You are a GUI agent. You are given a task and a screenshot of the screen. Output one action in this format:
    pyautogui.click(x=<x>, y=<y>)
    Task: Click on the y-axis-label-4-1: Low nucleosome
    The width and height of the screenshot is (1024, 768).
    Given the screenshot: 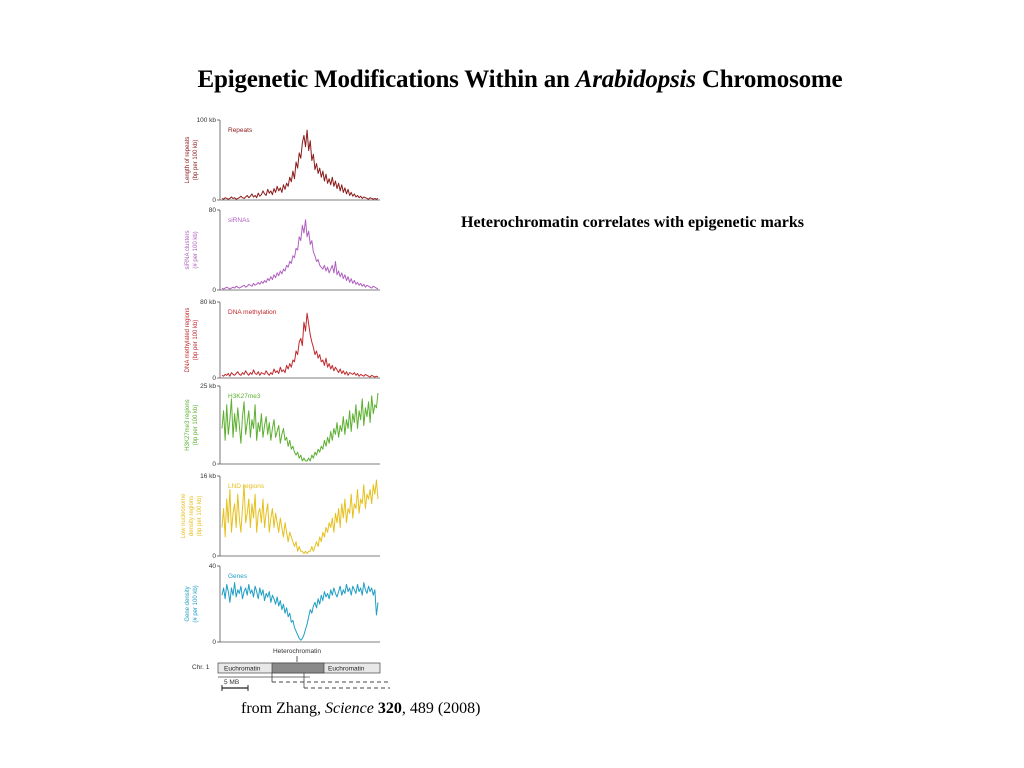 What is the action you would take?
    pyautogui.click(x=184, y=516)
    